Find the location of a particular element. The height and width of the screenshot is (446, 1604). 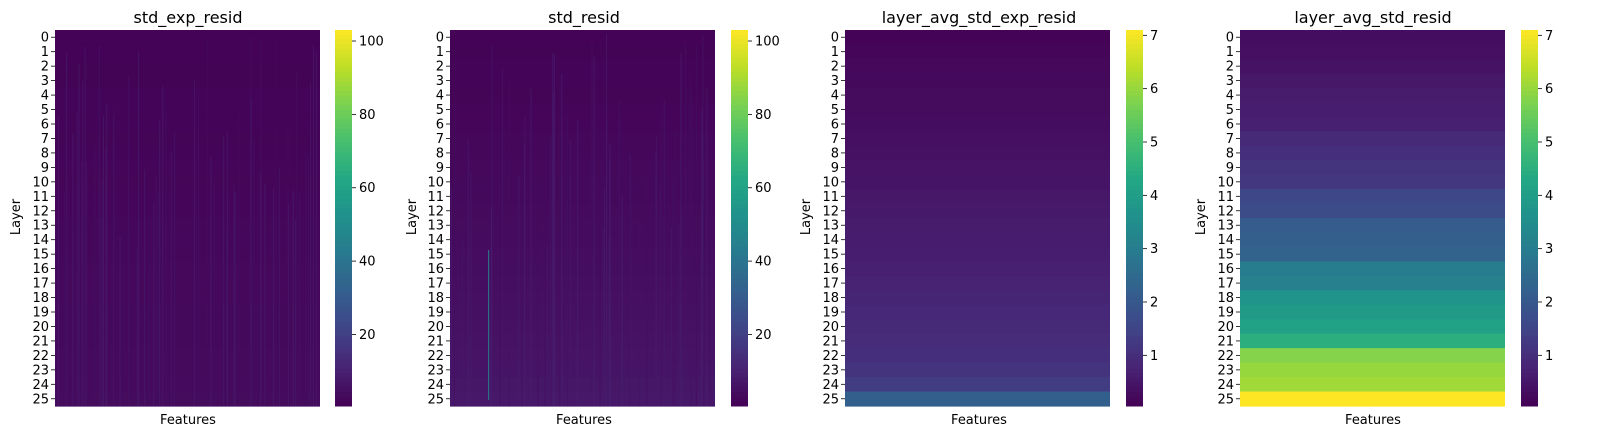

x-axis-label: Features is located at coordinates (979, 420).